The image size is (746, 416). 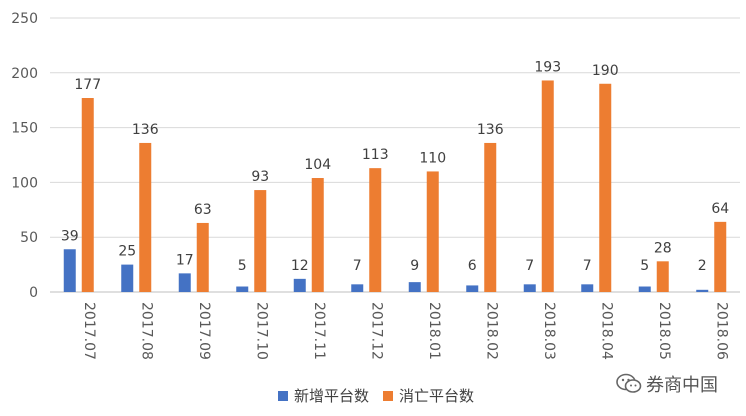 I want to click on data-label-new: 39, so click(x=70, y=236).